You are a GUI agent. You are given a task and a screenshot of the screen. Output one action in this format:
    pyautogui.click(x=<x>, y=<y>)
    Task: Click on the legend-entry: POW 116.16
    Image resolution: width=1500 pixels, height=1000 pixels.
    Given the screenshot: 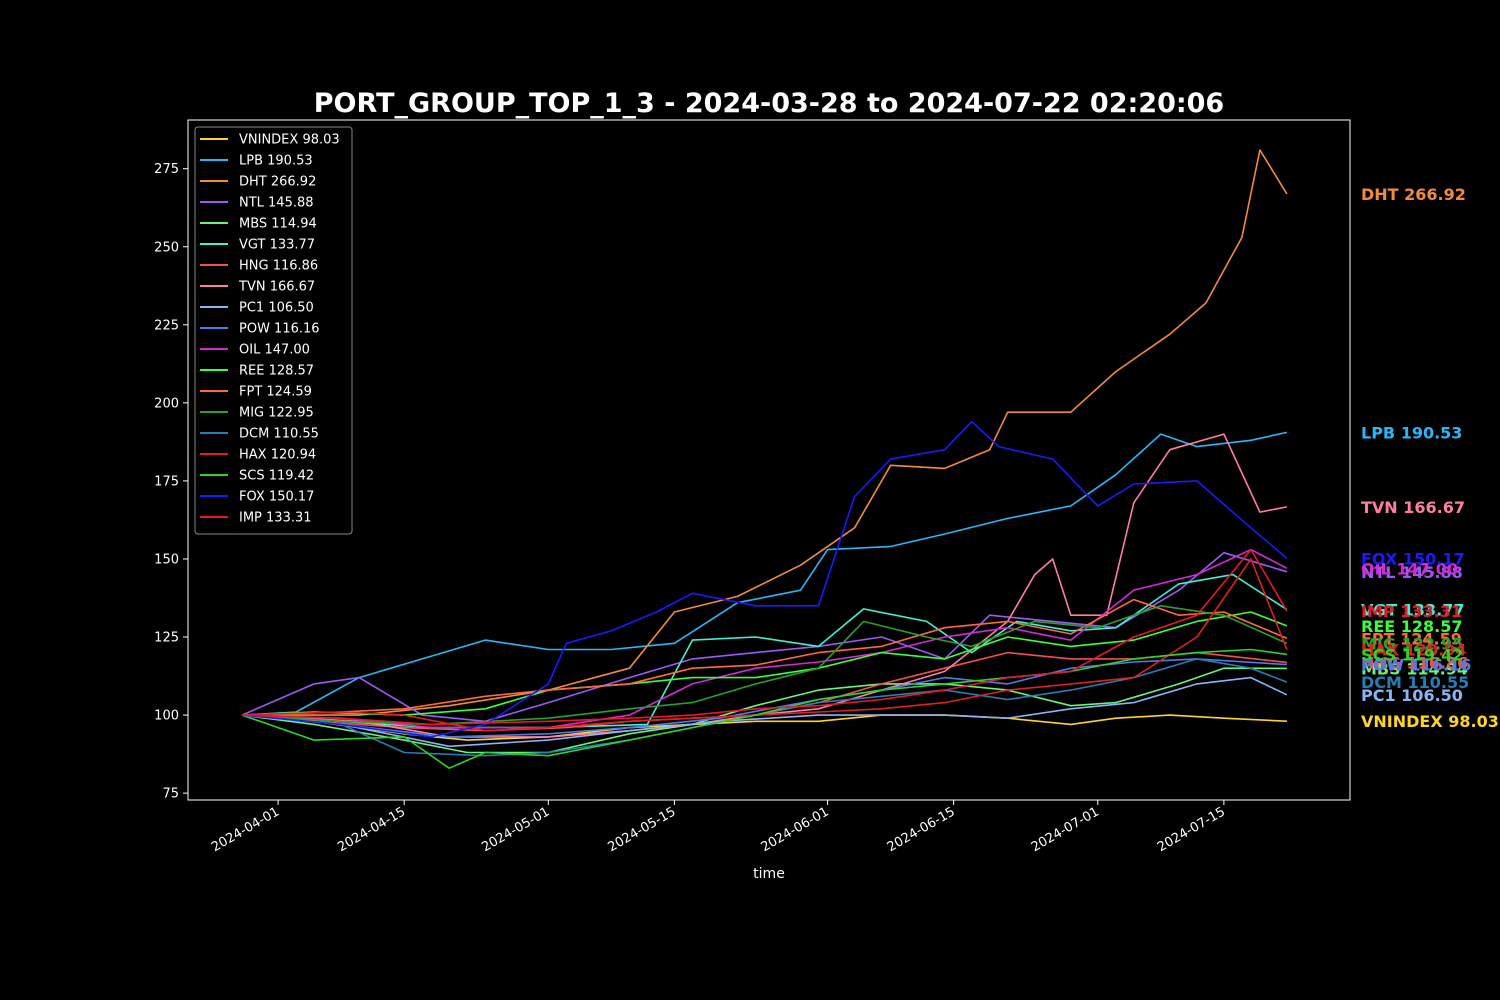 What is the action you would take?
    pyautogui.click(x=260, y=329)
    